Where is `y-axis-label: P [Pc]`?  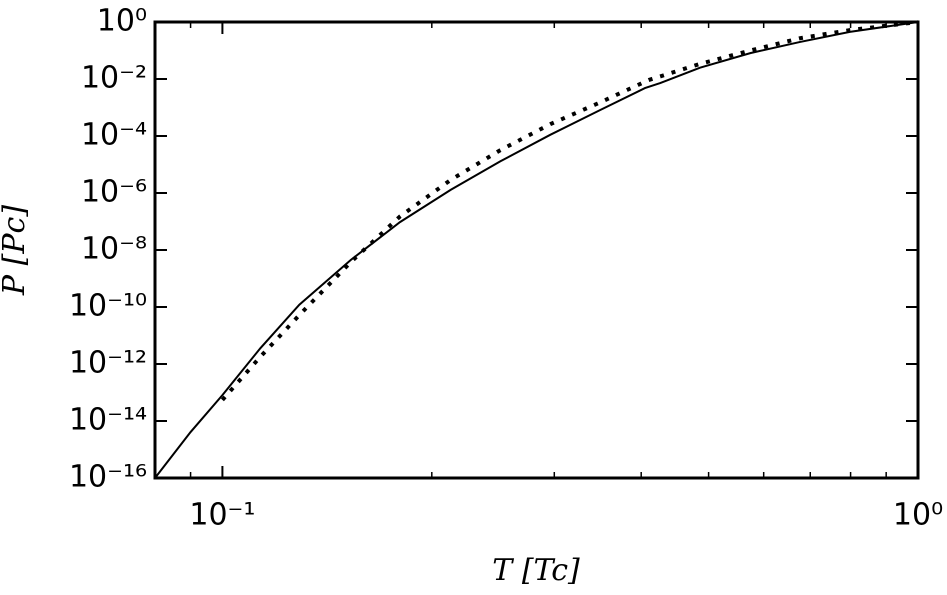 y-axis-label: P [Pc] is located at coordinates (16, 250).